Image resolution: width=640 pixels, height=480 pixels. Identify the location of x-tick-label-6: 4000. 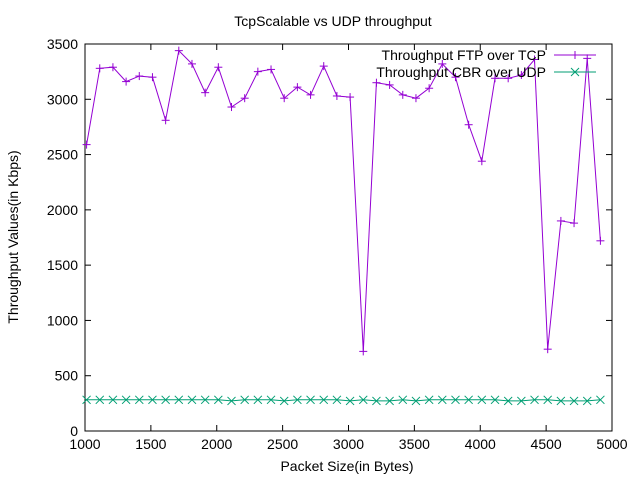
(480, 444).